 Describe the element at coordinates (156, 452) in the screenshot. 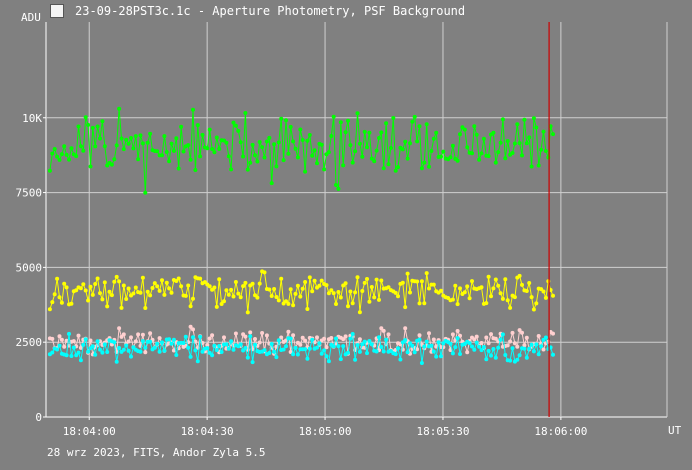

I see `status-footer: 28 wrz 2023, FITS, Andor Zyla 5.5` at that location.